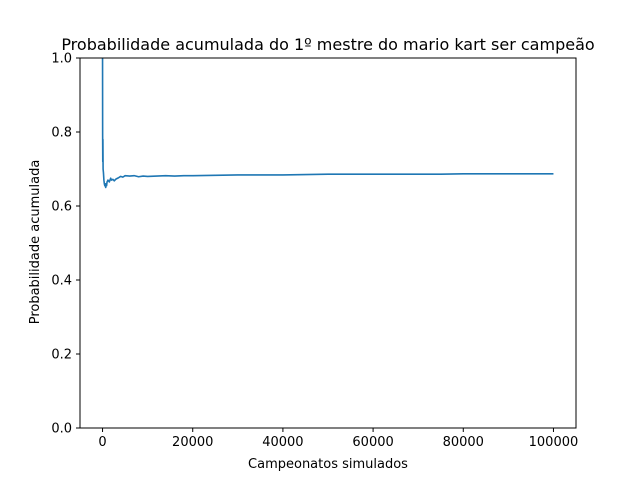  What do you see at coordinates (192, 442) in the screenshot?
I see `x-tick-label-1: 20000` at bounding box center [192, 442].